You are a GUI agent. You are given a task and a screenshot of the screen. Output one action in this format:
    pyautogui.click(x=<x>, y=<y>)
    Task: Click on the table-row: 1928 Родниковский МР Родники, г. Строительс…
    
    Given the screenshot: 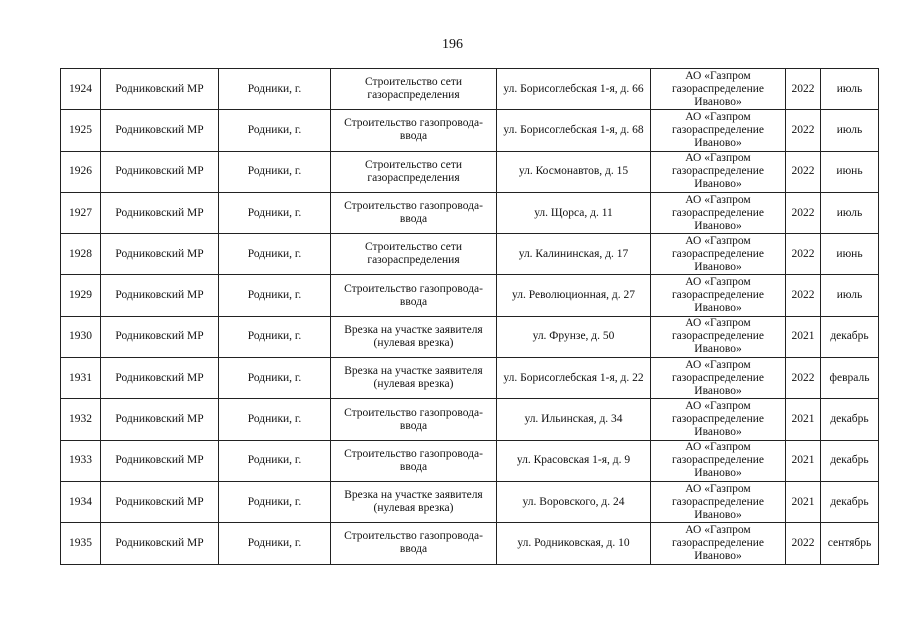 What is the action you would take?
    pyautogui.click(x=469, y=254)
    